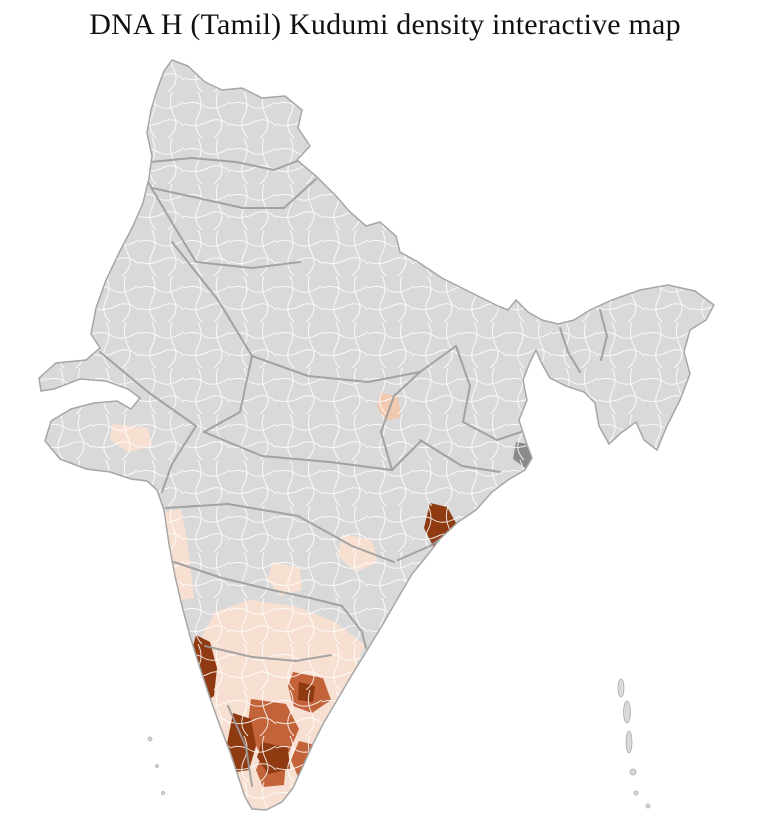 The height and width of the screenshot is (814, 770). I want to click on lakshadweep-islands, so click(156, 765).